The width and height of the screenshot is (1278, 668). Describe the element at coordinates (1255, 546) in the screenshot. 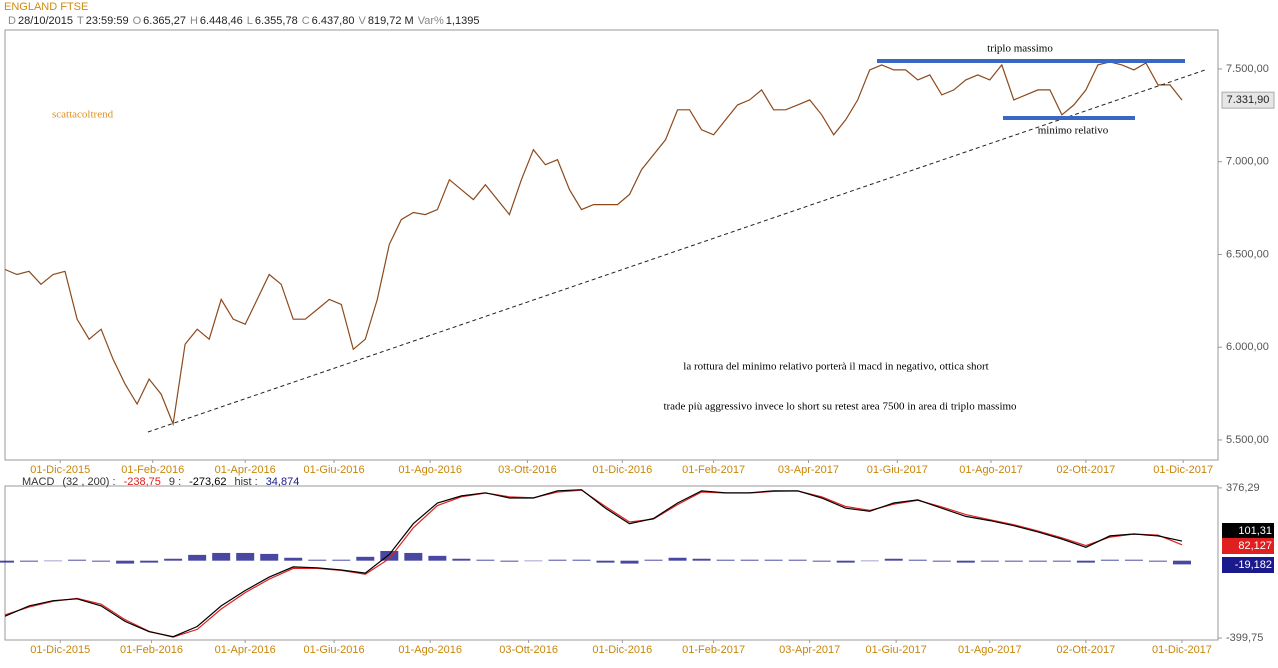

I see `last-value-label: 82,127` at that location.